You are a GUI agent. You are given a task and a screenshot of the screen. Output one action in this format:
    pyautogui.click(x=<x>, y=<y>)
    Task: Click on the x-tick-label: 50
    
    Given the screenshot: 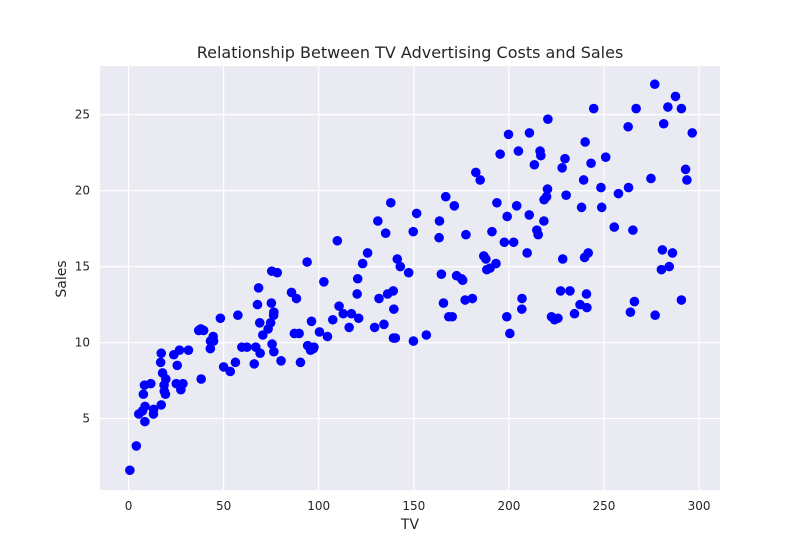 What is the action you would take?
    pyautogui.click(x=223, y=506)
    